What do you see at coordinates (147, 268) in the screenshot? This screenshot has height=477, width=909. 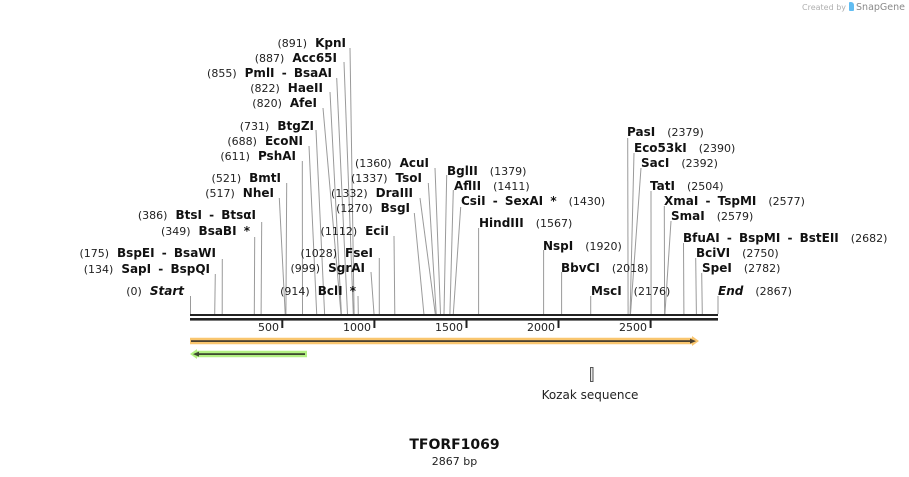 I see `site-label-sapi-bspqi: (134) SapI - BspQI` at bounding box center [147, 268].